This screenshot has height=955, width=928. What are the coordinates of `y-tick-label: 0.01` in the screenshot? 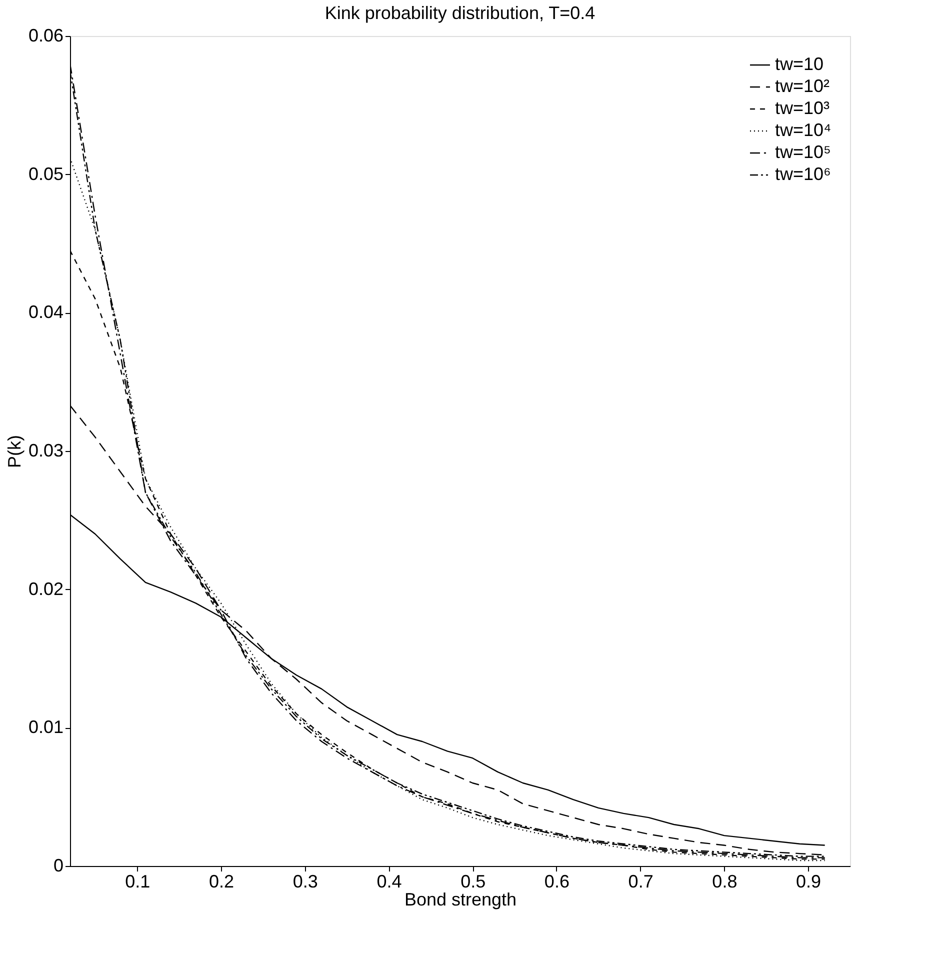 It's located at (46, 727).